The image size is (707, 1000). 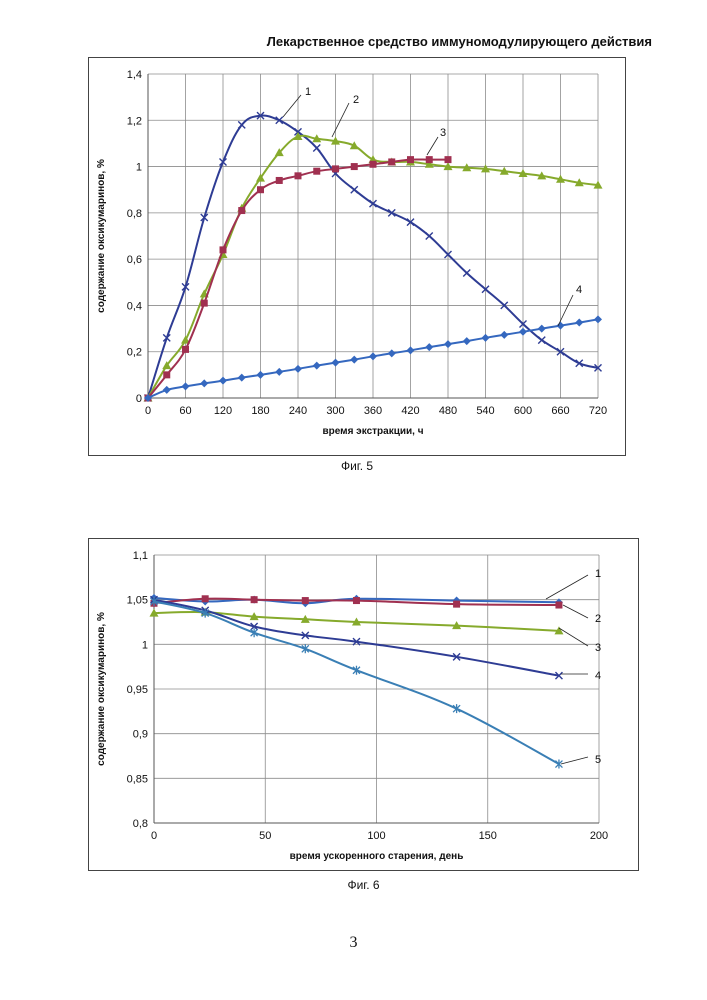 I want to click on y-tick-label: 1,2, so click(x=134, y=121).